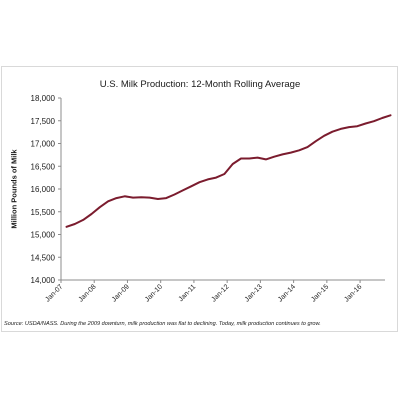 The width and height of the screenshot is (400, 400). What do you see at coordinates (54, 293) in the screenshot?
I see `x-tick-label: Jan-07` at bounding box center [54, 293].